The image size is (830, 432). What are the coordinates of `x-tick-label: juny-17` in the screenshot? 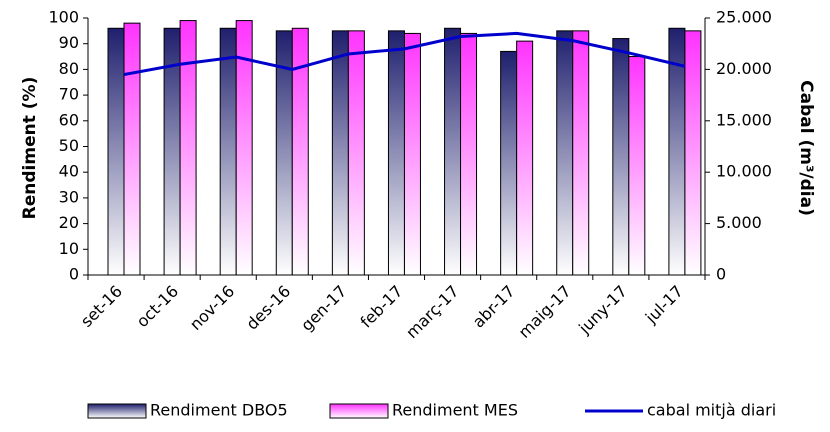 It's located at (602, 310).